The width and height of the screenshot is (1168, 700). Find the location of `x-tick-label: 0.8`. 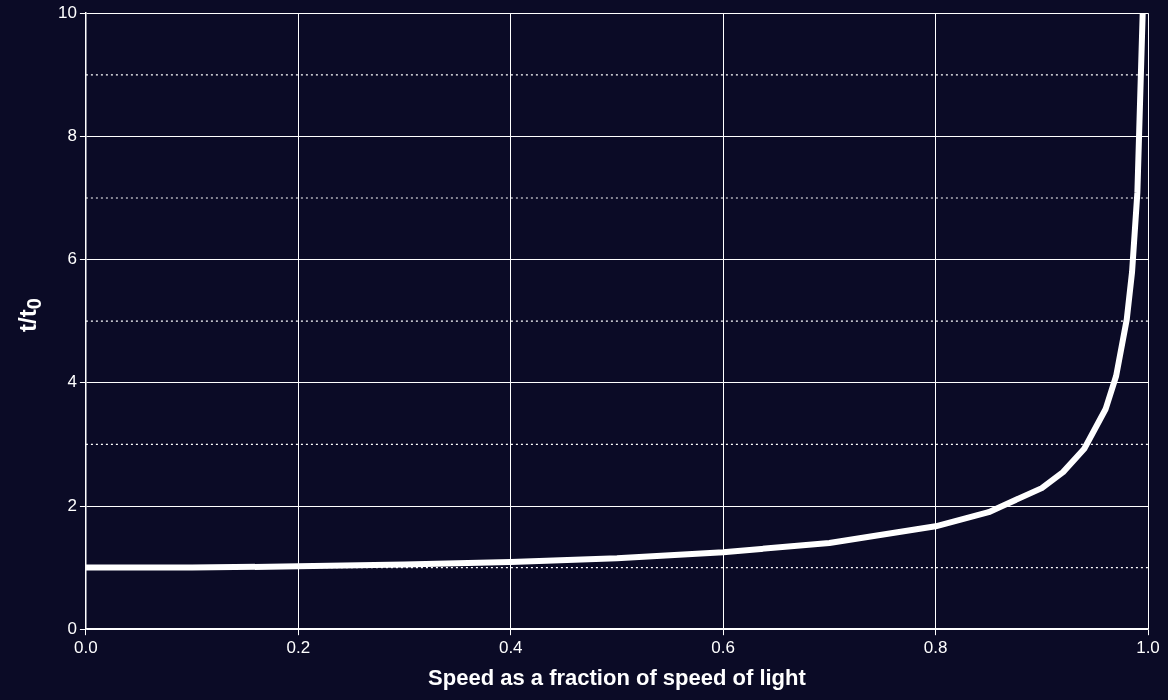

x-tick-label: 0.8 is located at coordinates (935, 648).